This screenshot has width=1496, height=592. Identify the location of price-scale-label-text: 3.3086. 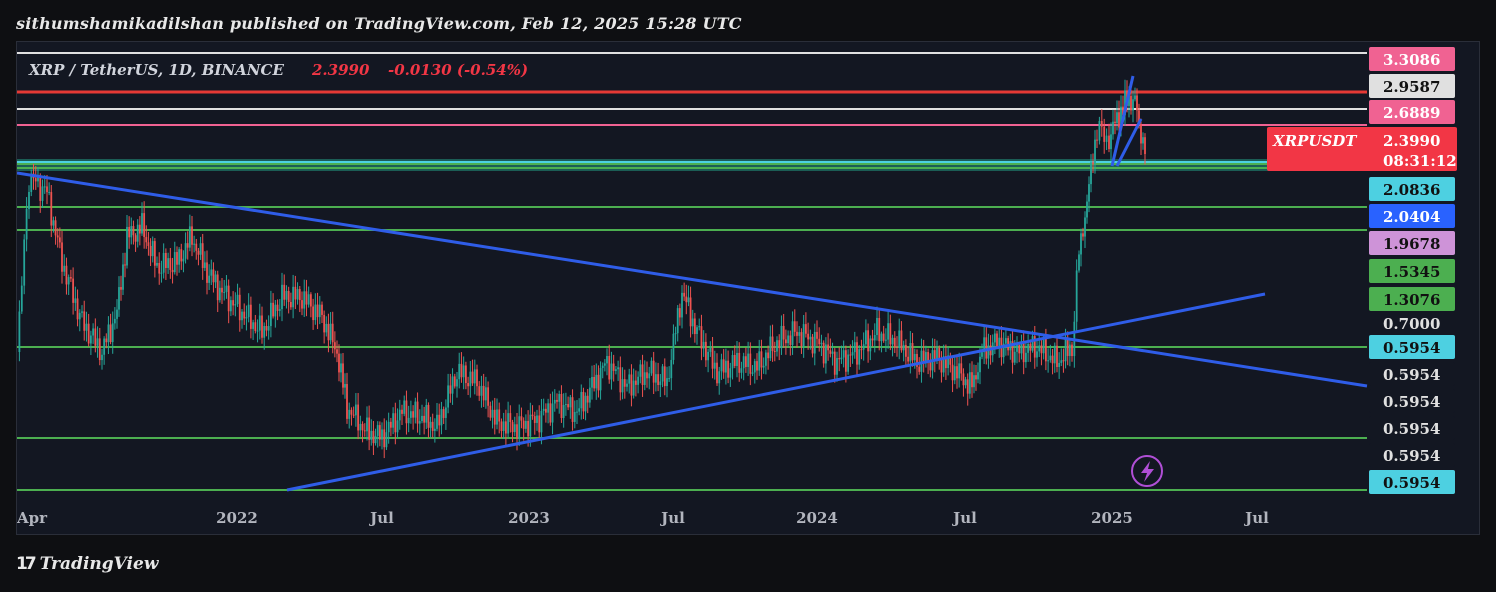
(1411, 60).